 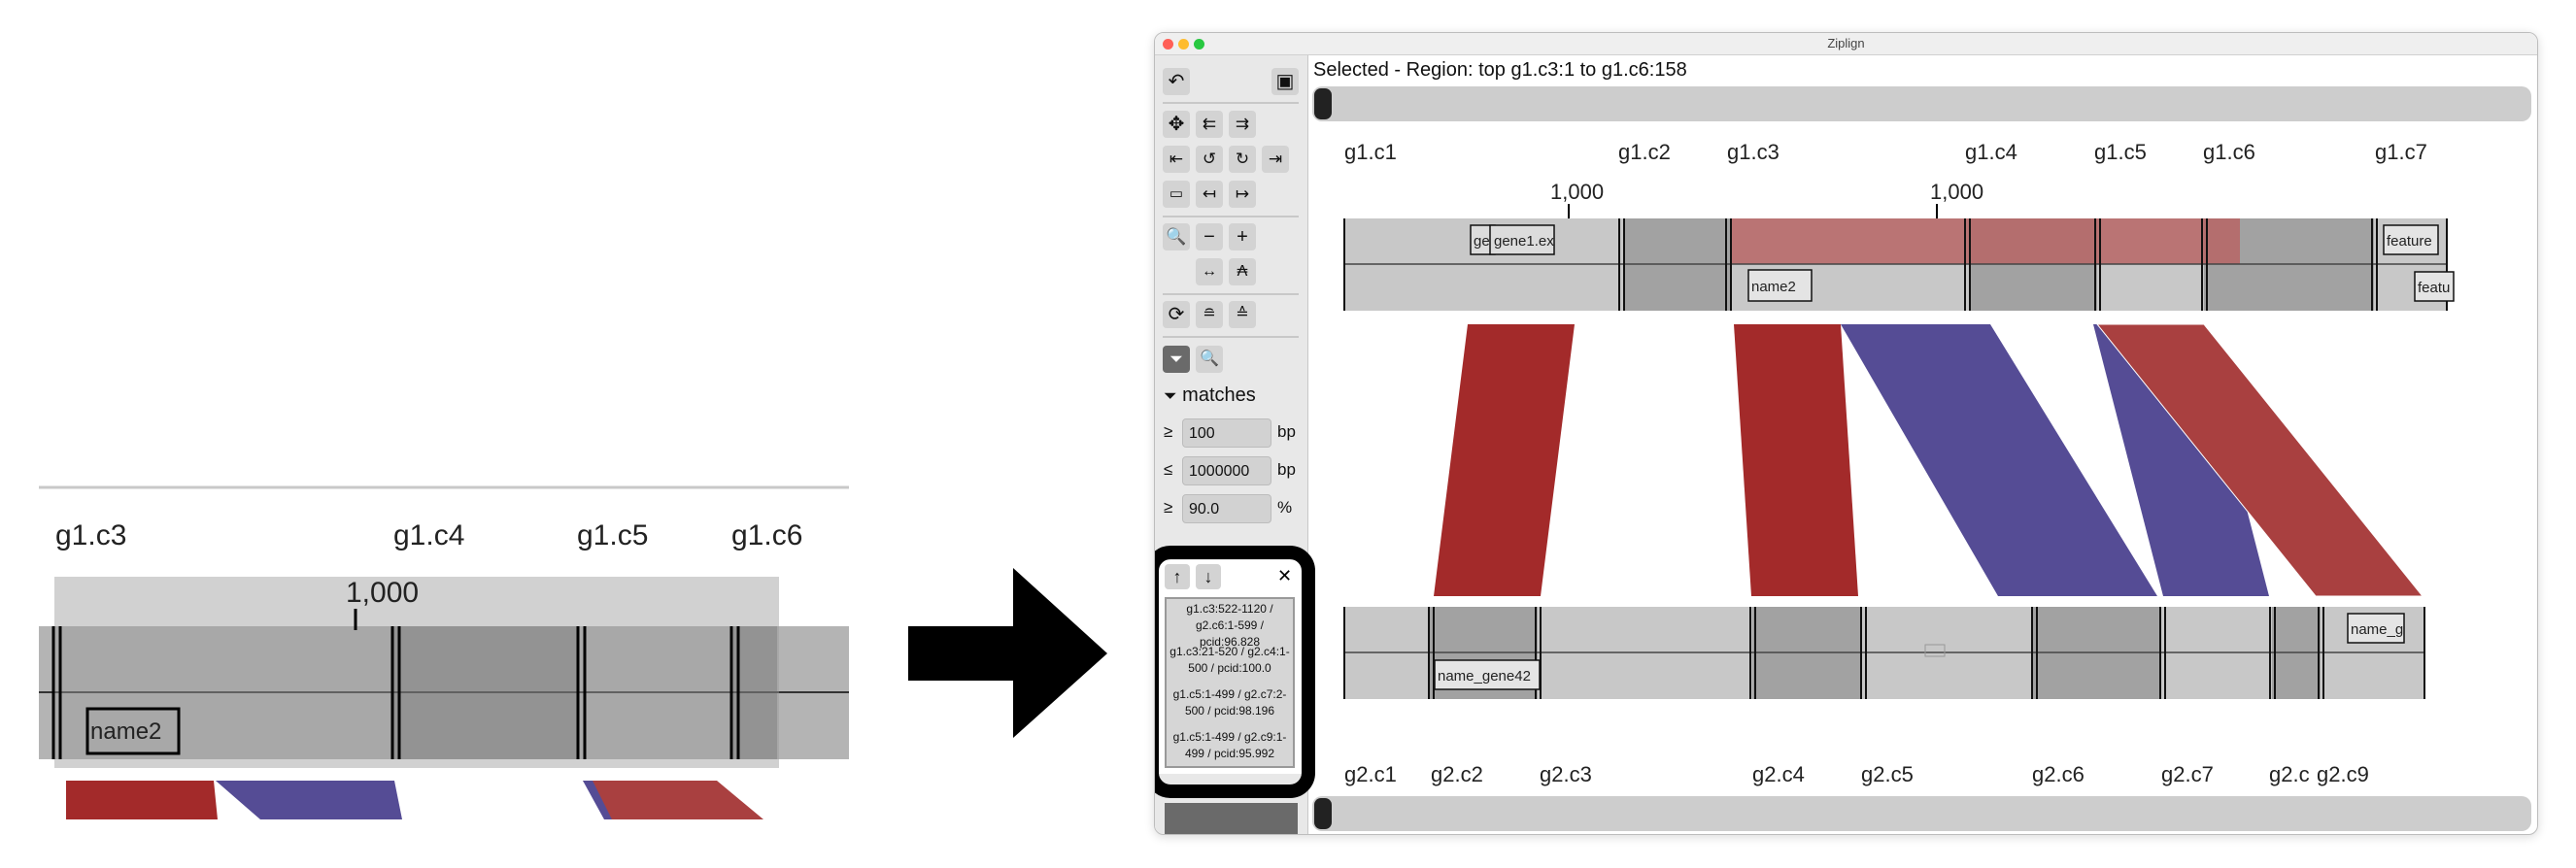 I want to click on selection-highlight, so click(x=1985, y=241).